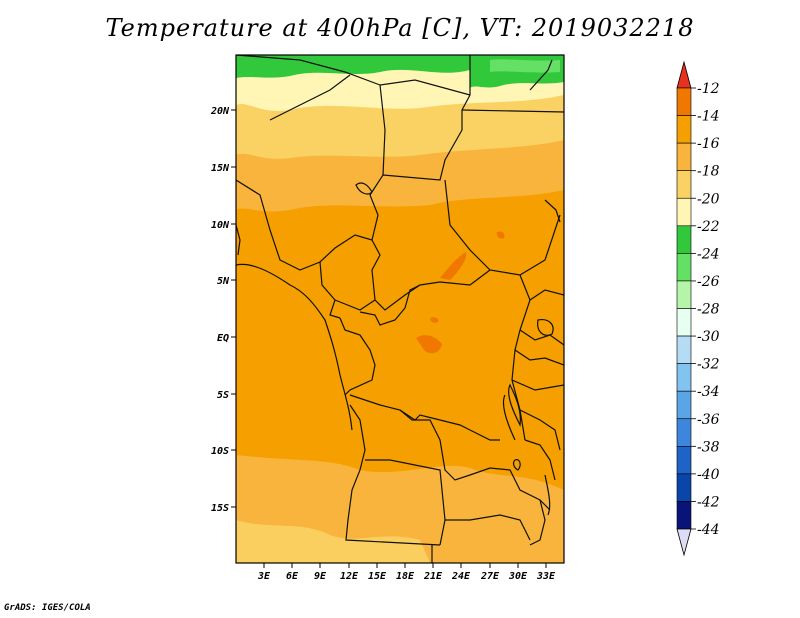 Image resolution: width=800 pixels, height=618 pixels. What do you see at coordinates (708, 144) in the screenshot?
I see `colorbar-label: -16` at bounding box center [708, 144].